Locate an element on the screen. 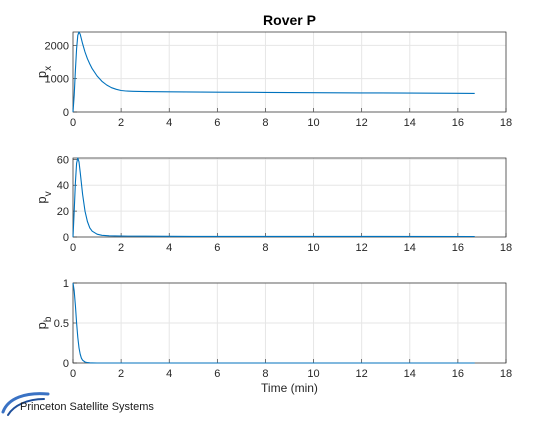 Image resolution: width=560 pixels, height=425 pixels. logo-text: Princeton Satellite Systems is located at coordinates (87, 407).